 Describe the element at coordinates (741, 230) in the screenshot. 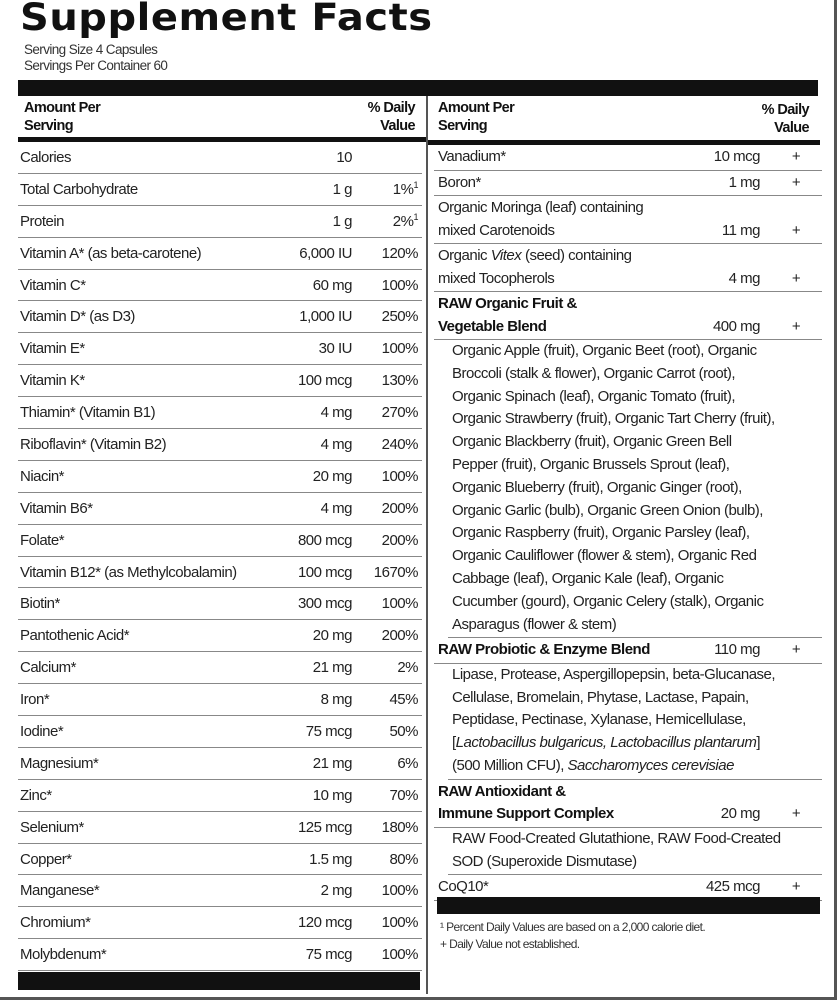

I see `nutrient-amount: 11 mg` at that location.